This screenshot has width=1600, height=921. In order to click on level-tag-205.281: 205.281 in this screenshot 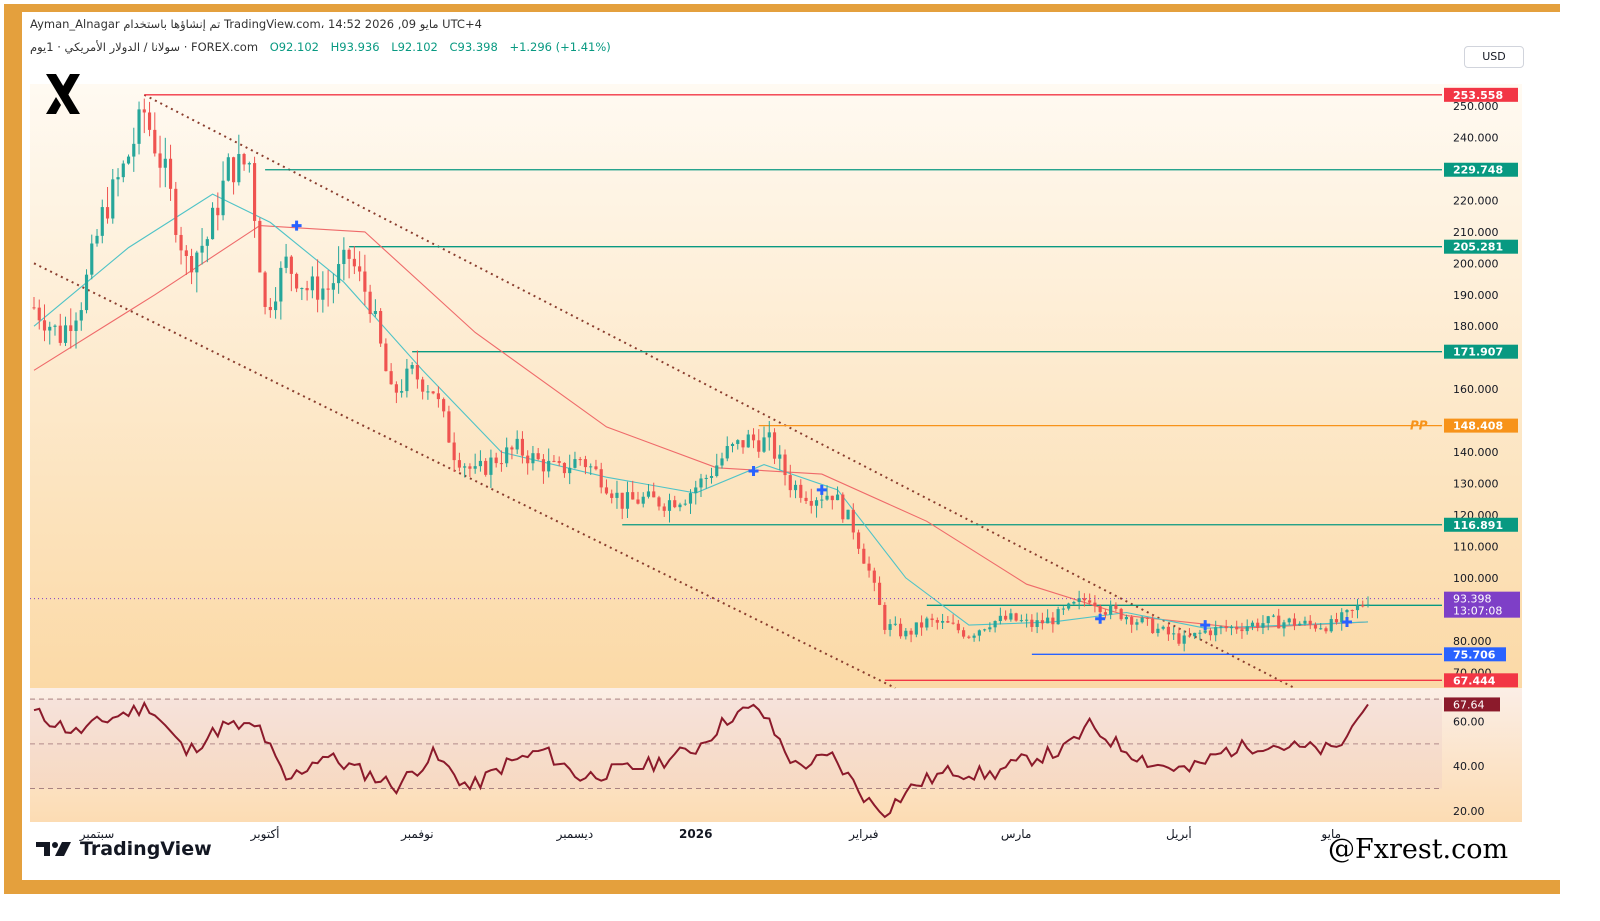, I will do `click(1478, 247)`.